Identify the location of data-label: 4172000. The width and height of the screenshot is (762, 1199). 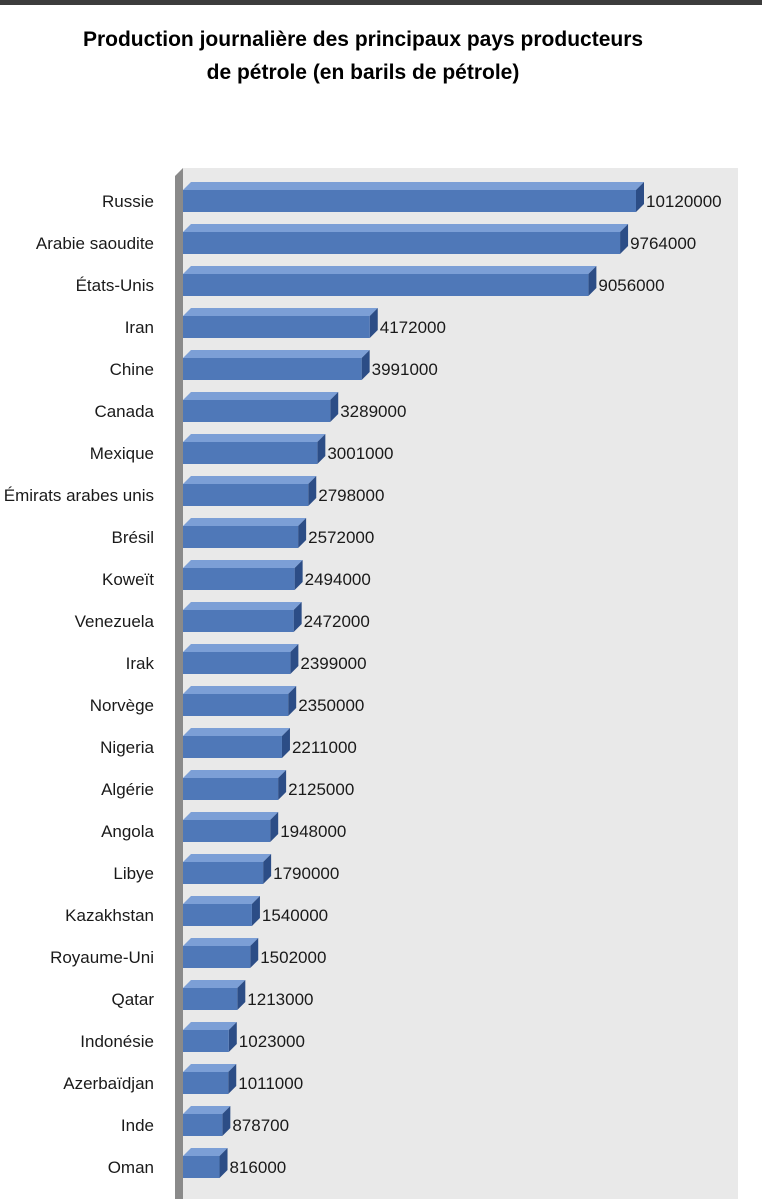
(413, 327).